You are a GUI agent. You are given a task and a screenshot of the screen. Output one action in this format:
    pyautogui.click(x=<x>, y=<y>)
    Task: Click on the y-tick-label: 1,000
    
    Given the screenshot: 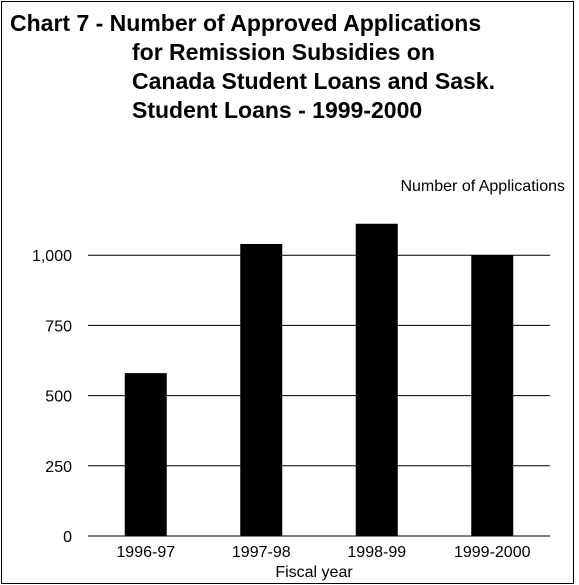 What is the action you would take?
    pyautogui.click(x=52, y=256)
    